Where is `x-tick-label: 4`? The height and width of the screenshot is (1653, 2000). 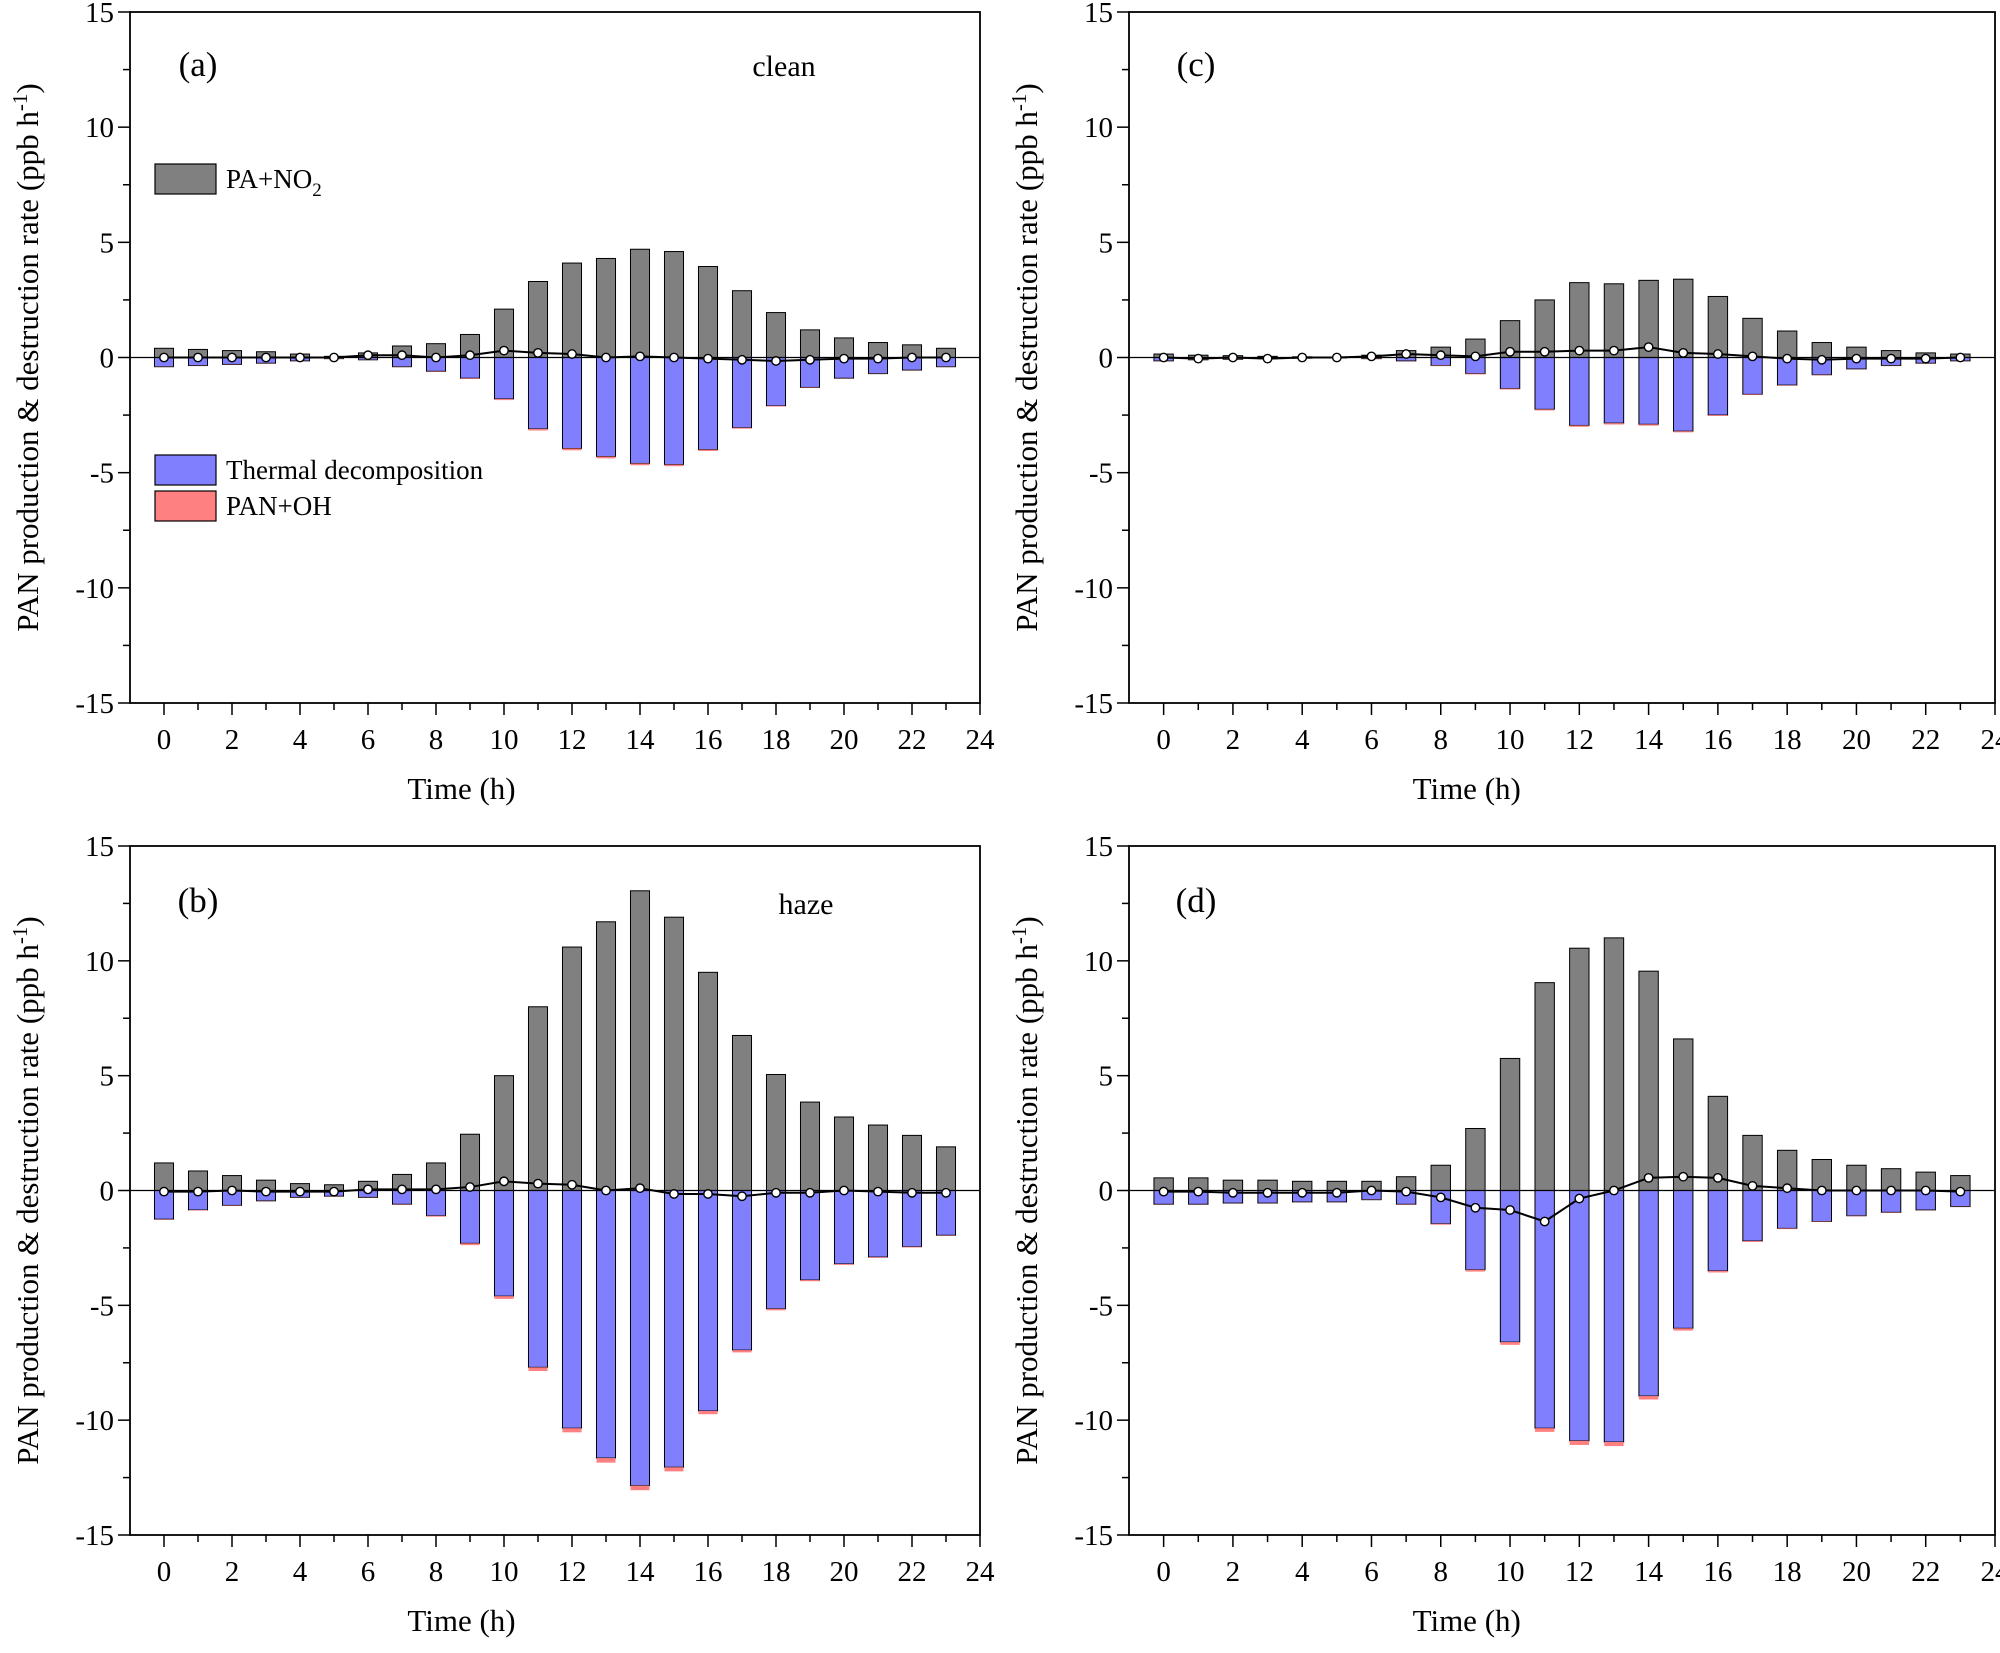
x-tick-label: 4 is located at coordinates (300, 1572).